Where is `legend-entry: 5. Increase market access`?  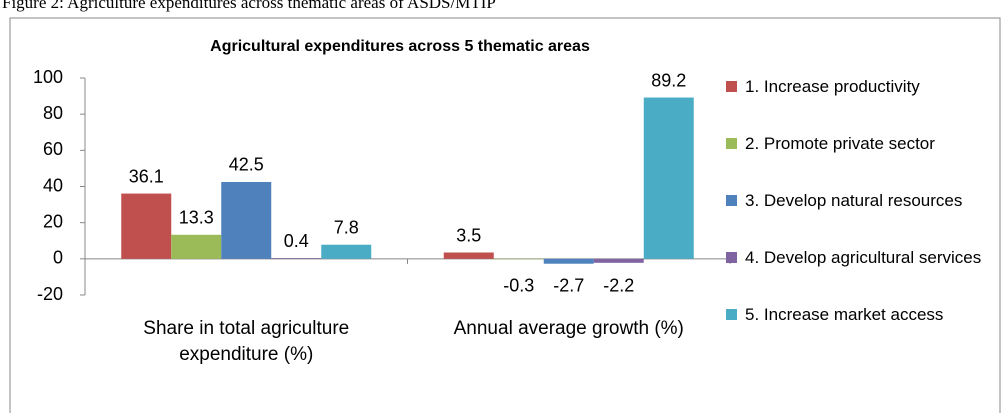
legend-entry: 5. Increase market access is located at coordinates (860, 314).